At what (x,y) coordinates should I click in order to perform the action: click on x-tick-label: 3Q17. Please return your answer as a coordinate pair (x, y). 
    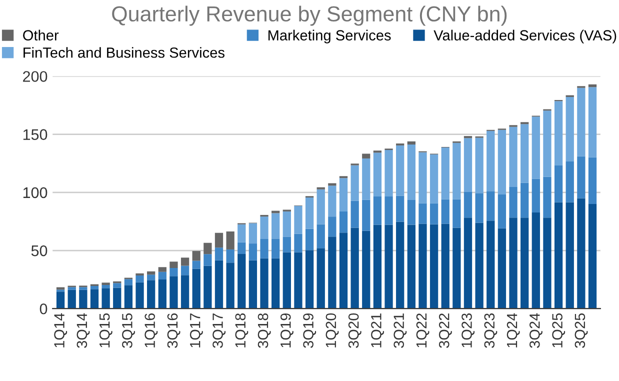
    Looking at the image, I should click on (219, 331).